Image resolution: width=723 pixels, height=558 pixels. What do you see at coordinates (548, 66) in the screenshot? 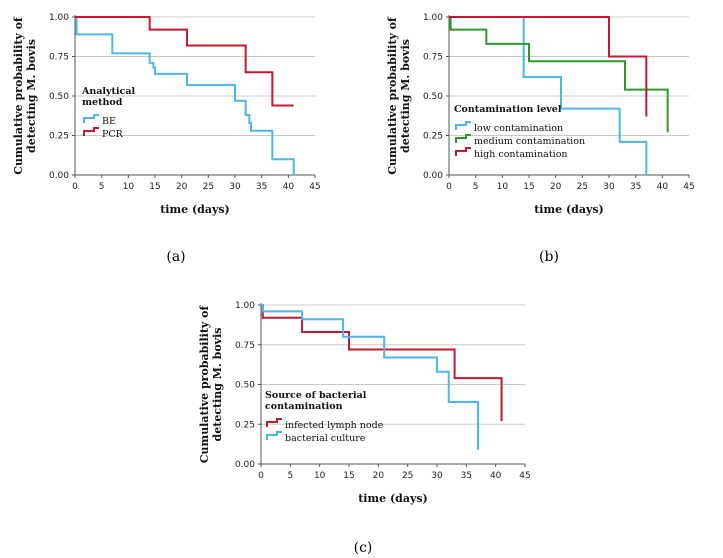
I see `series-line-high-contamination` at bounding box center [548, 66].